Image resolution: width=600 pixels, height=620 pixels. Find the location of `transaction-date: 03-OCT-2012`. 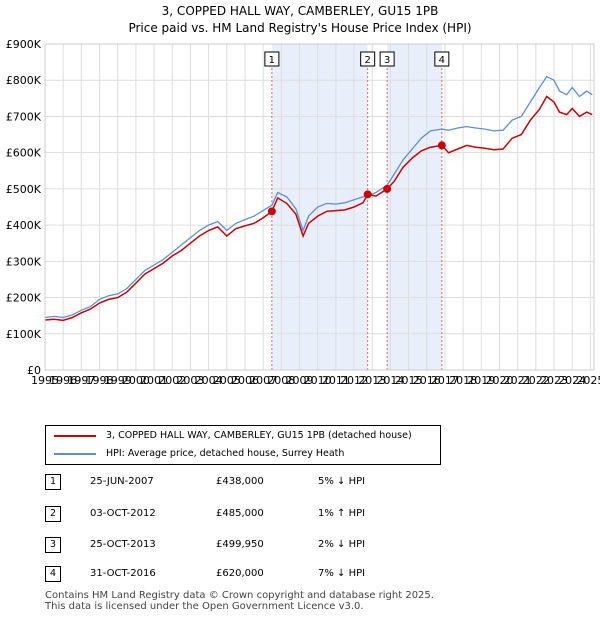

transaction-date: 03-OCT-2012 is located at coordinates (123, 513).